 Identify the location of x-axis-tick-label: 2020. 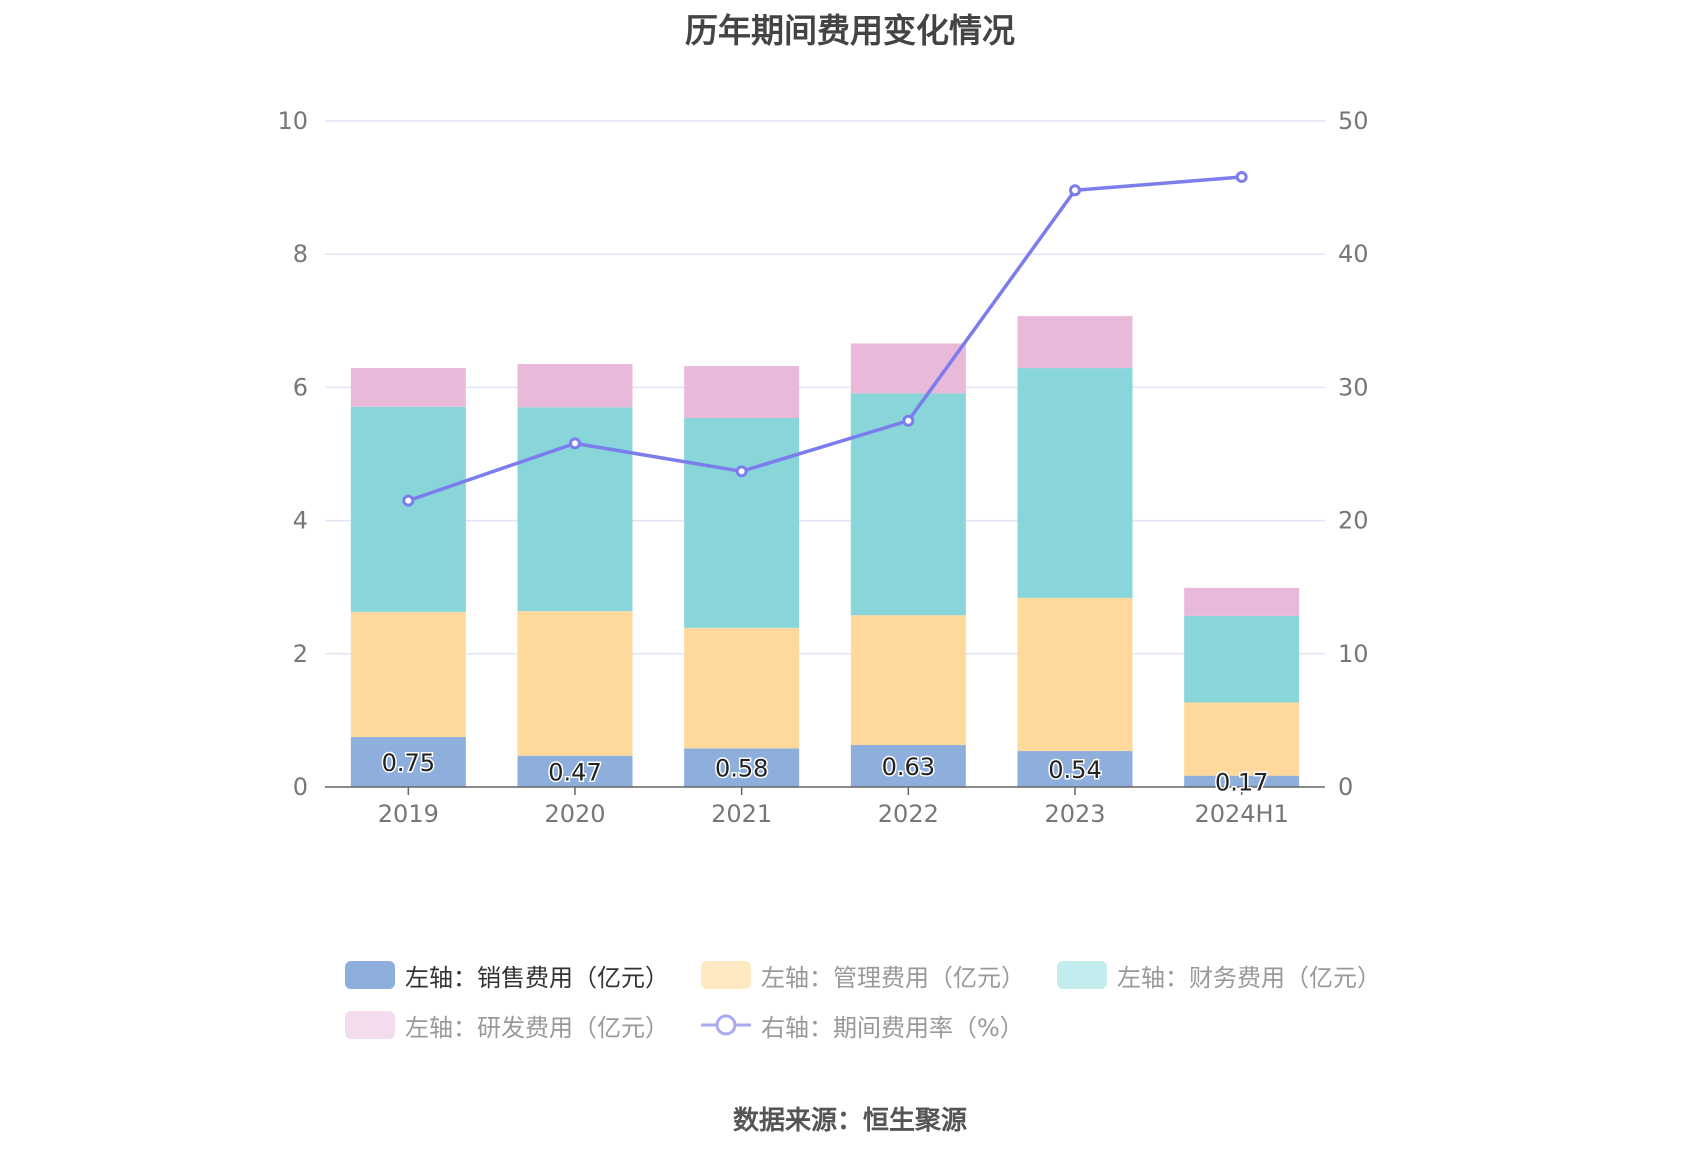
(574, 814).